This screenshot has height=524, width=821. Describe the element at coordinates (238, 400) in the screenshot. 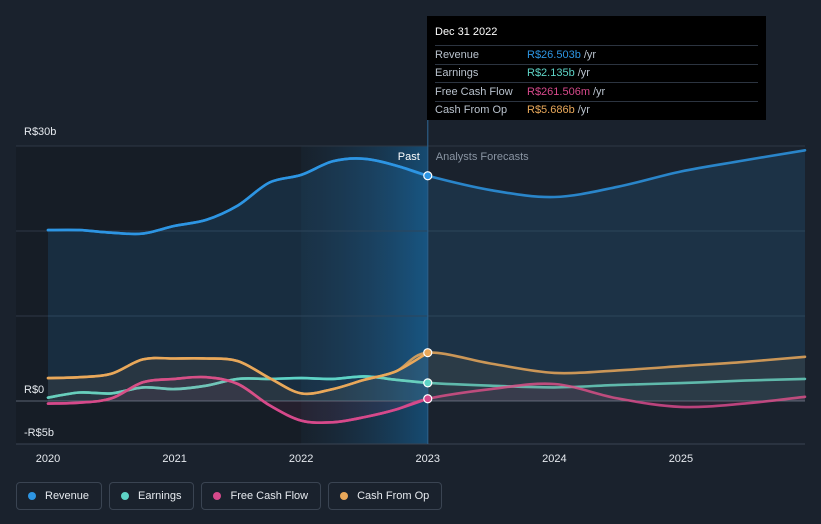

I see `free-cash-flow-line-past` at that location.